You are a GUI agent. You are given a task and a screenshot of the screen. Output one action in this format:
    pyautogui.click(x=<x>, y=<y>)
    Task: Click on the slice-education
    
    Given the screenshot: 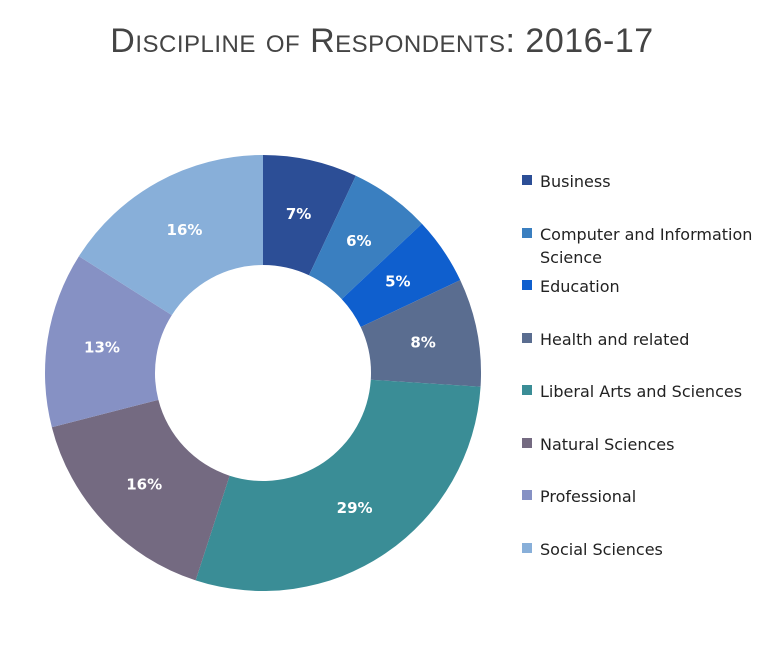 What is the action you would take?
    pyautogui.click(x=401, y=275)
    